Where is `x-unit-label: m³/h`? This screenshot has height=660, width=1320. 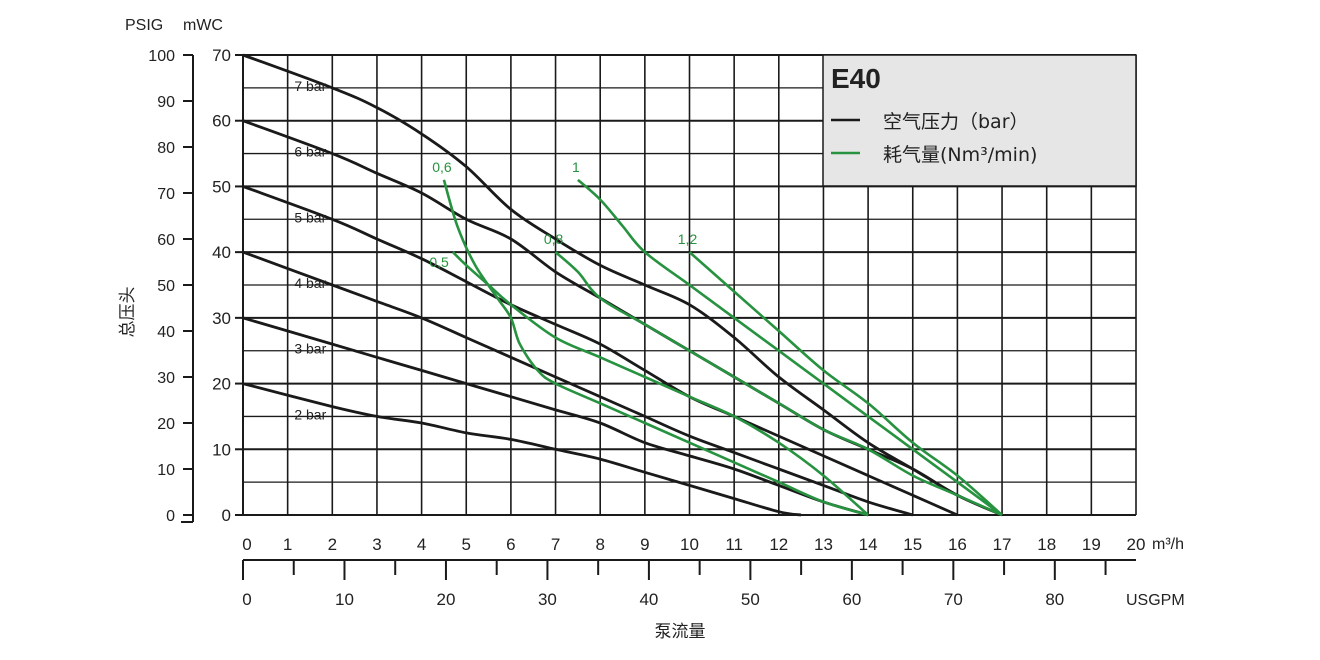
x-unit-label: m³/h is located at coordinates (1168, 544).